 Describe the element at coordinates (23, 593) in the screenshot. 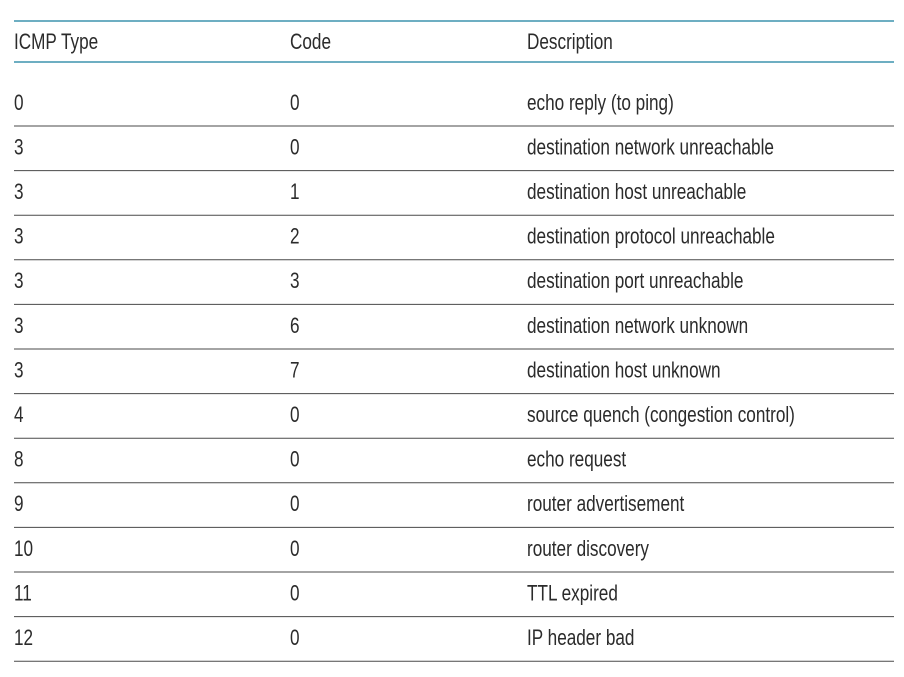

I see `table-cell: 11` at that location.